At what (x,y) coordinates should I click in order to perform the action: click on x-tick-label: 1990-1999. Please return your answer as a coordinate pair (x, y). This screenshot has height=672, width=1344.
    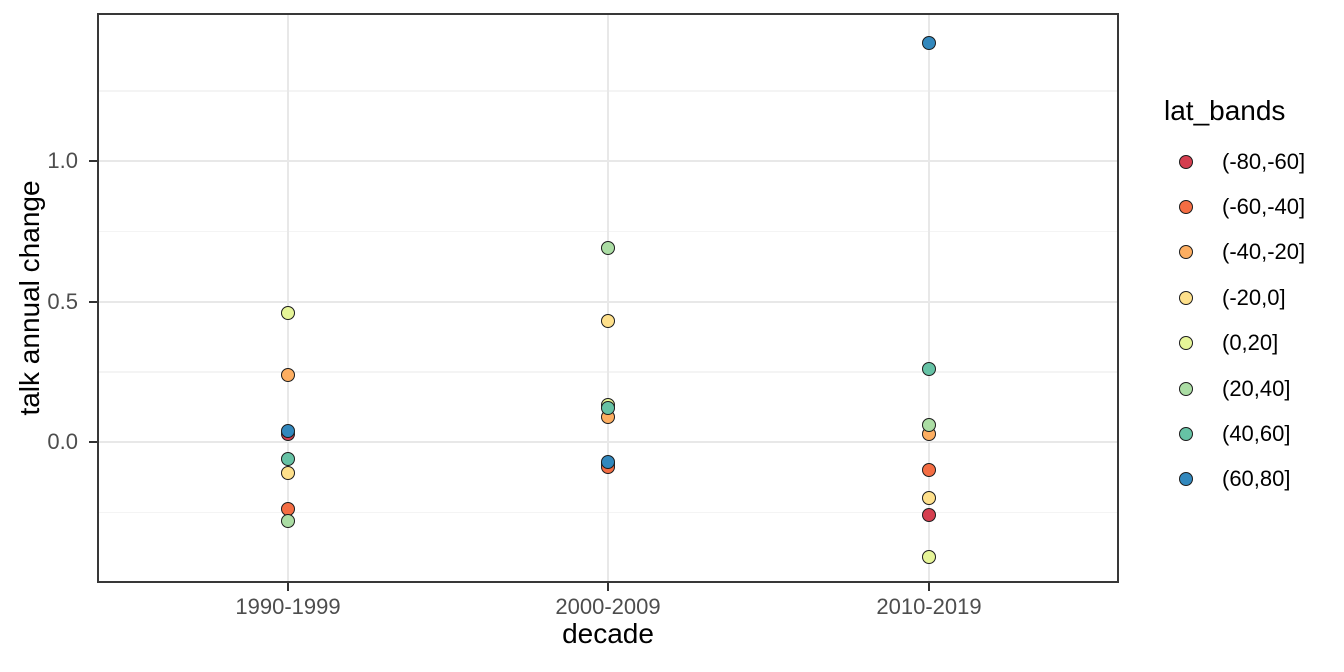
    Looking at the image, I should click on (288, 606).